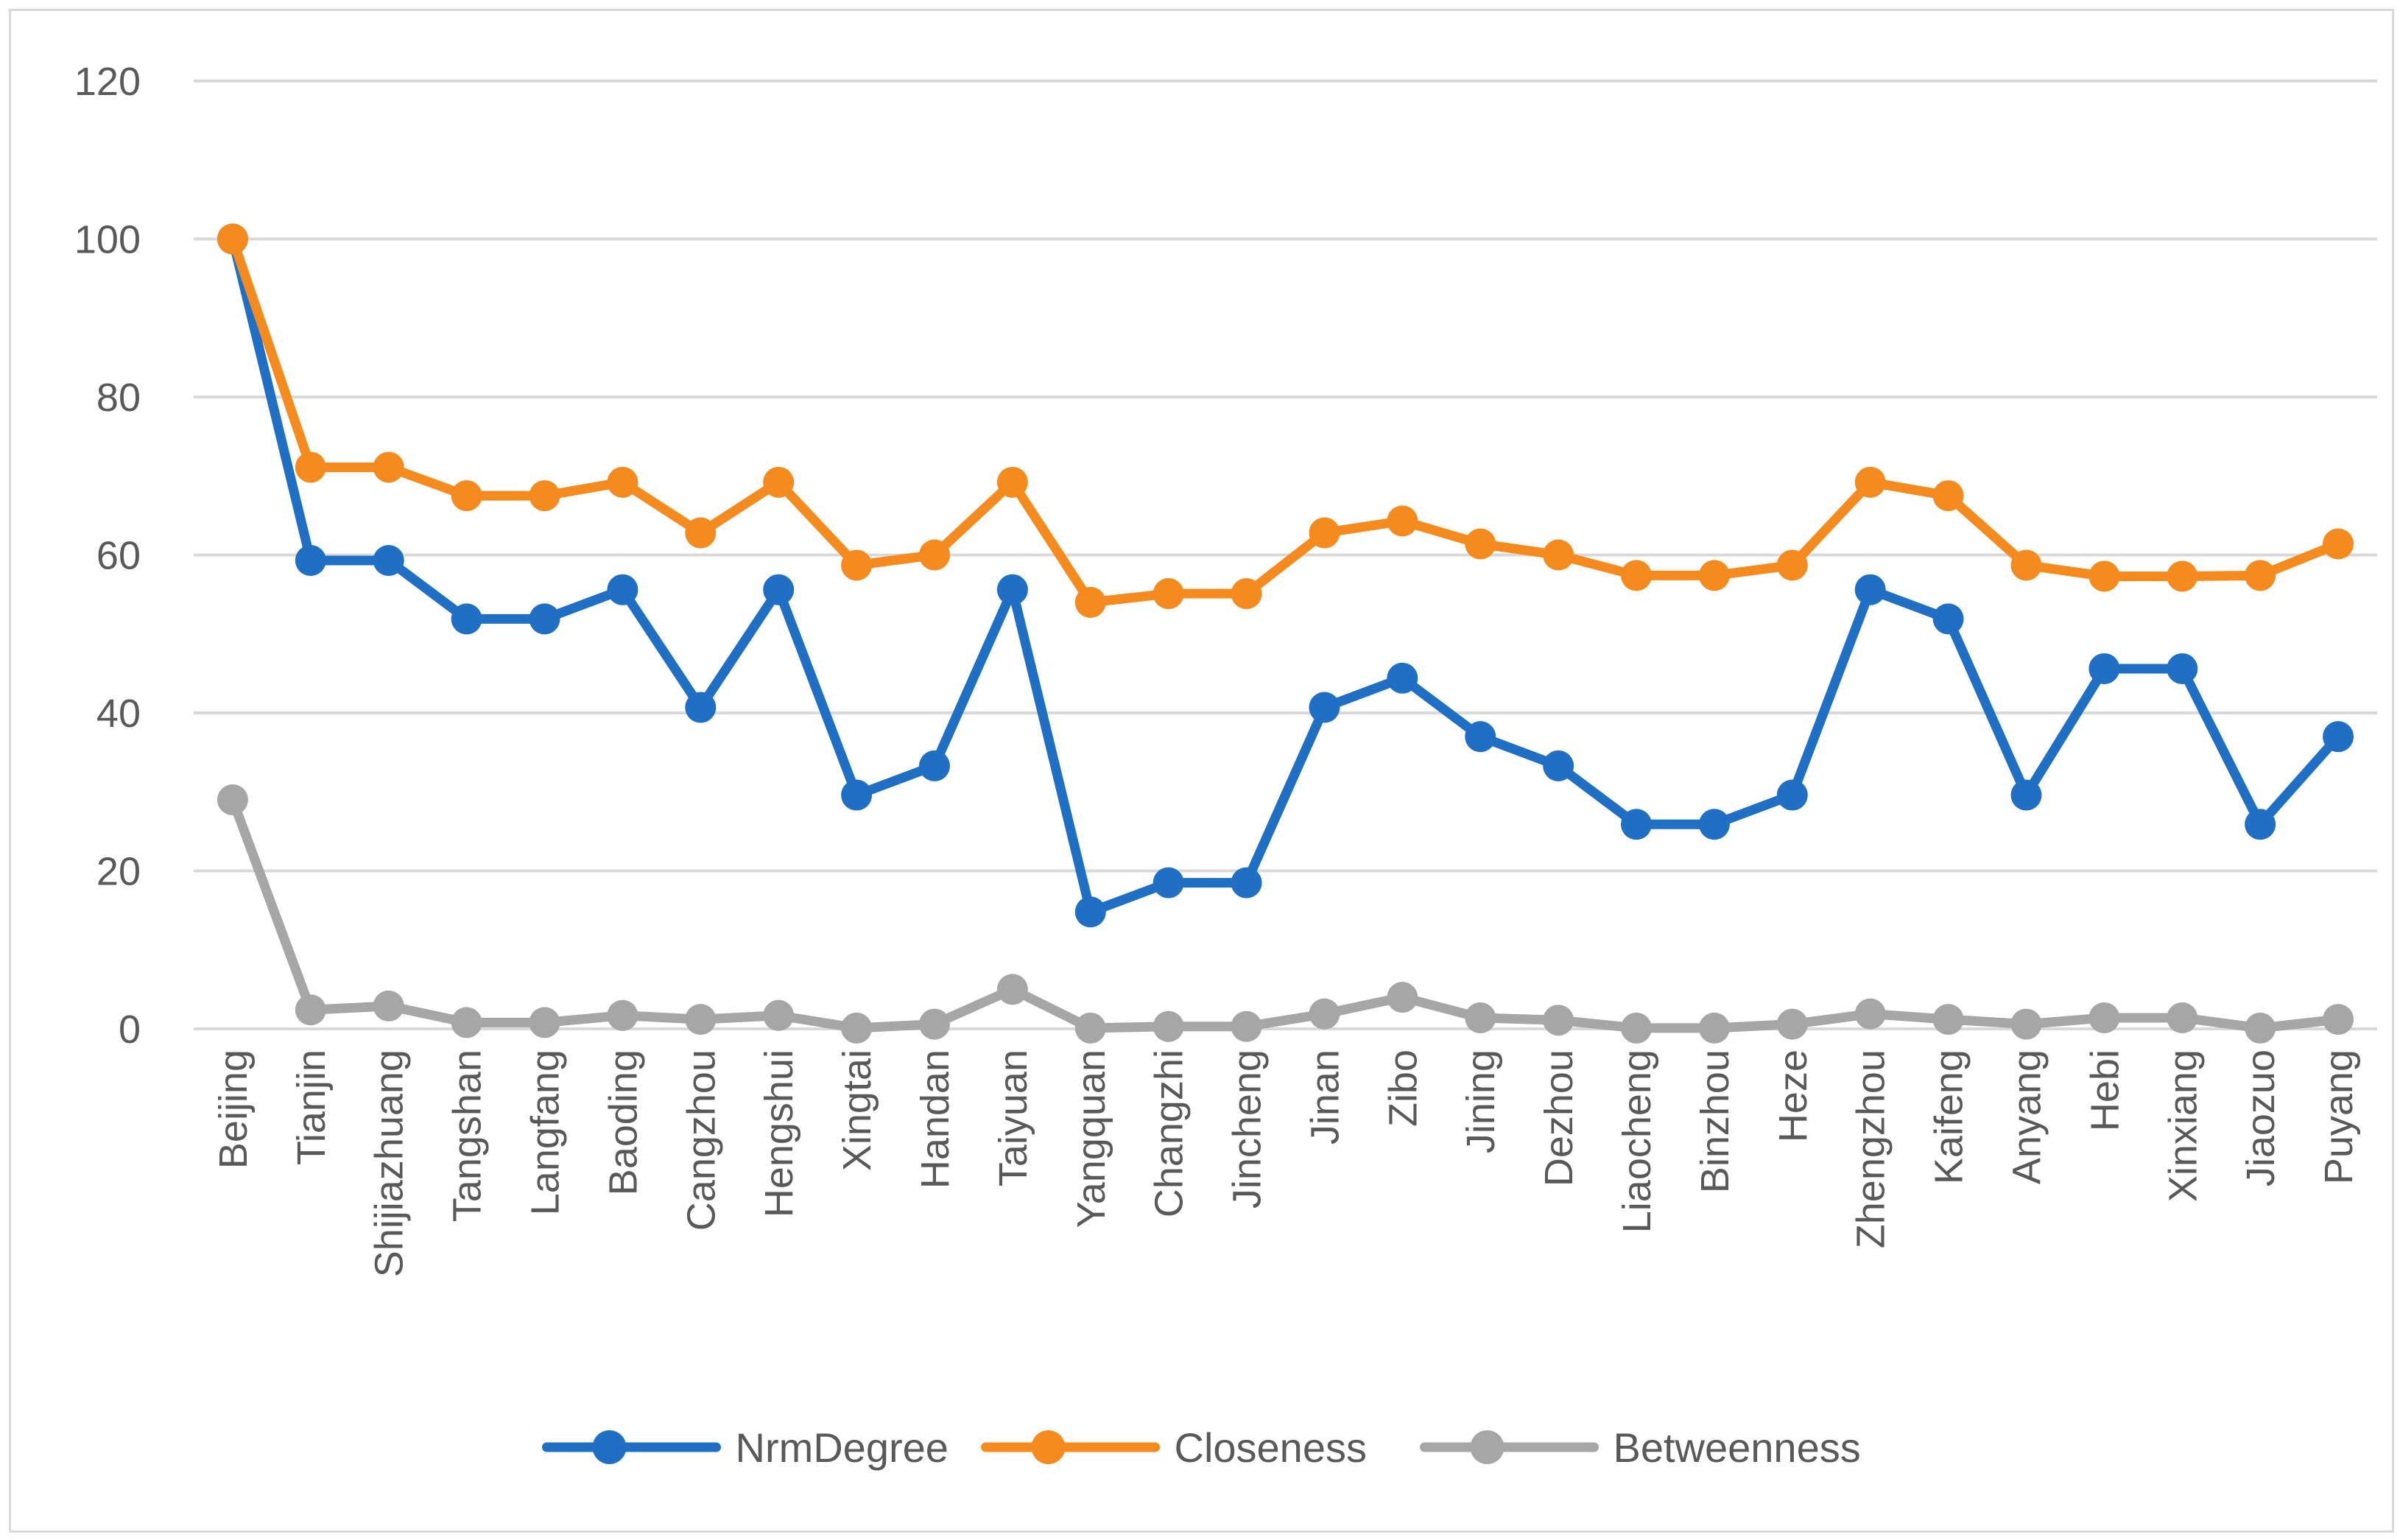 The width and height of the screenshot is (2400, 1540). Describe the element at coordinates (2339, 1116) in the screenshot. I see `x-tick-label: Puyang` at that location.